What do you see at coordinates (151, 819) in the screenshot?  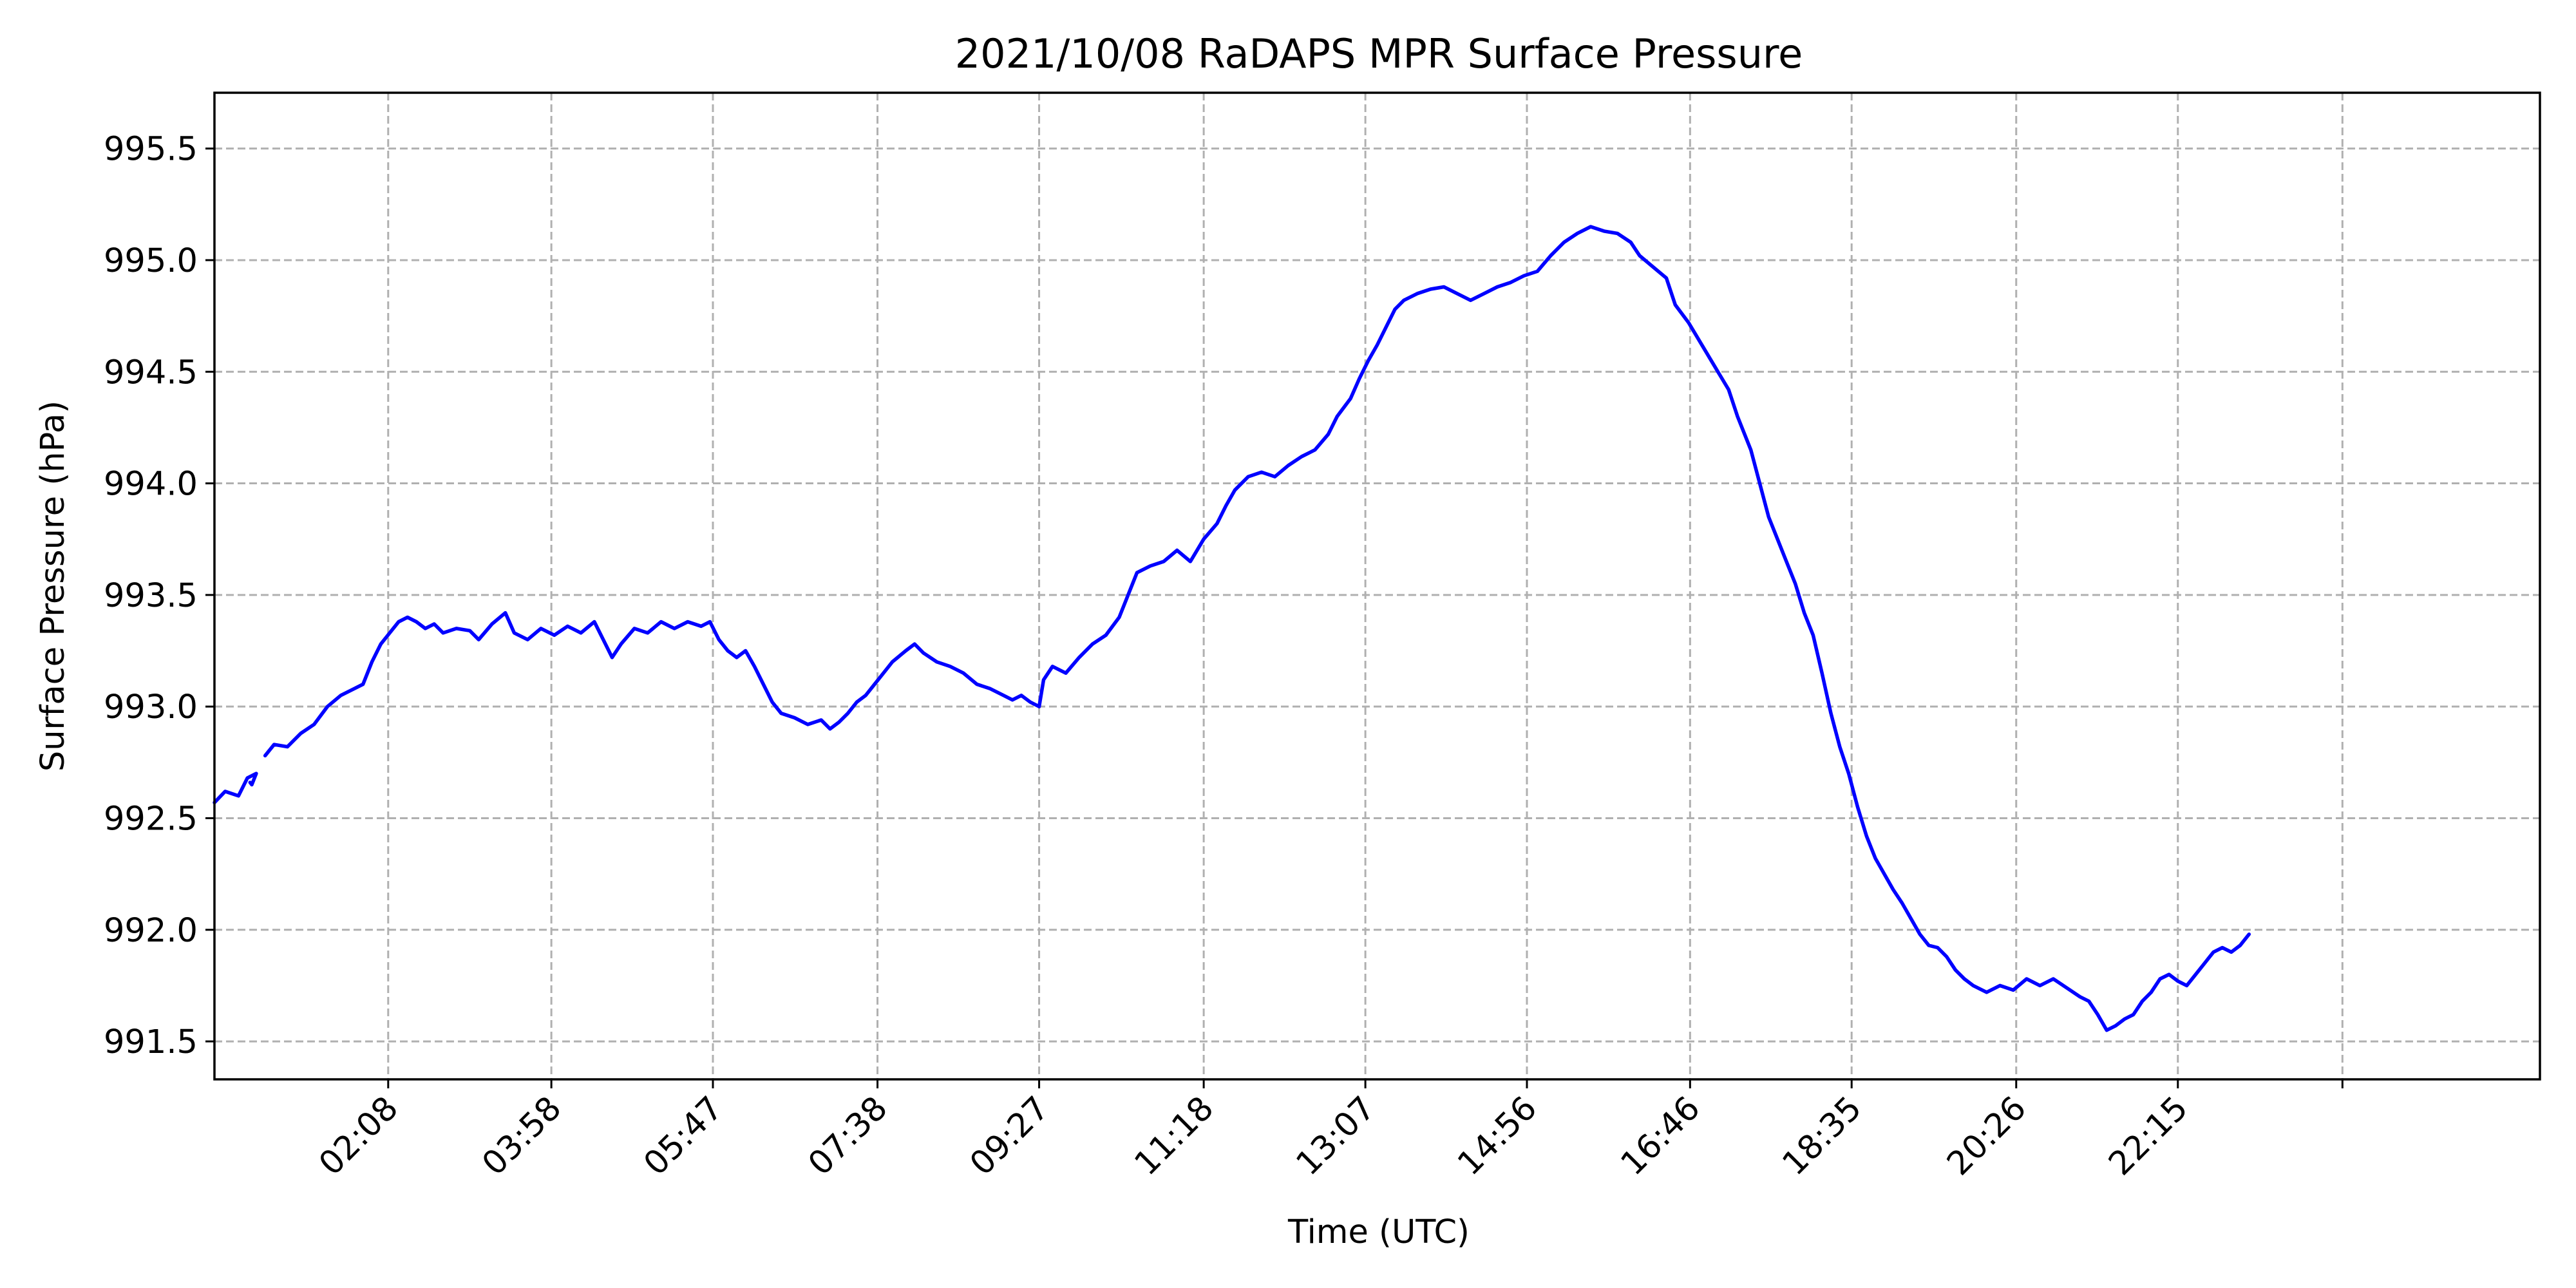 I see `y-tick-label: 992.5` at bounding box center [151, 819].